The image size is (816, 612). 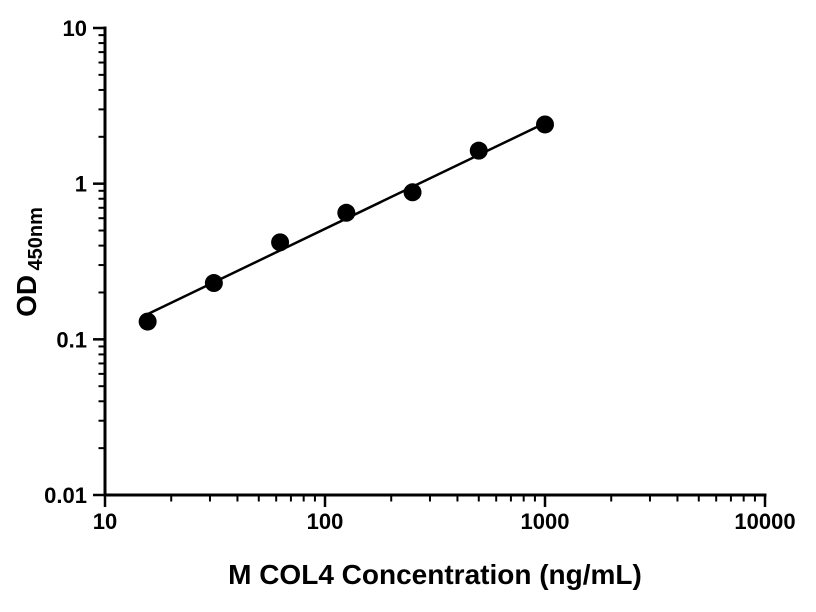 I want to click on x-tick-label: 1000, so click(x=545, y=521).